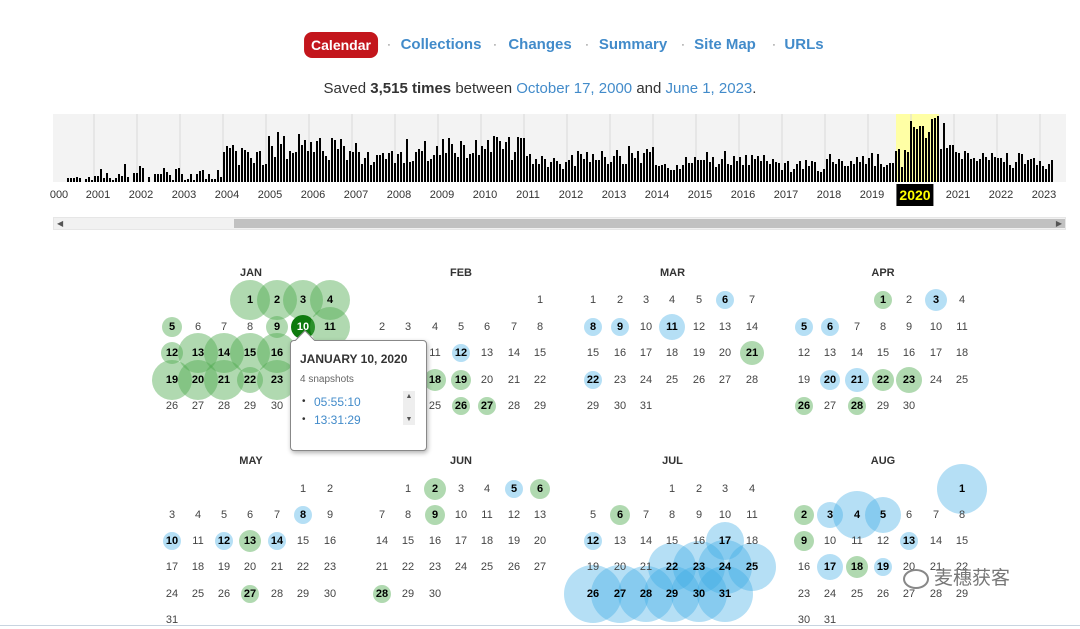  What do you see at coordinates (313, 195) in the screenshot?
I see `year-label: 2006` at bounding box center [313, 195].